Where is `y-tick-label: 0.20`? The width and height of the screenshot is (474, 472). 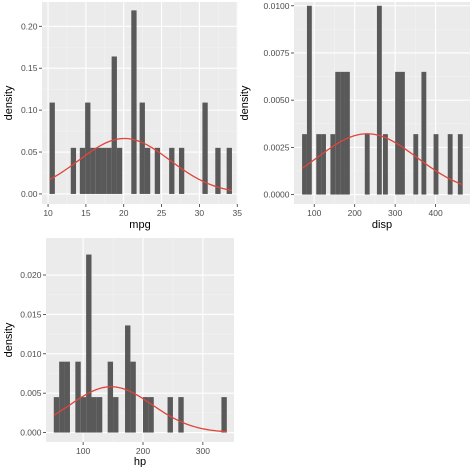
y-tick-label: 0.20 is located at coordinates (29, 26).